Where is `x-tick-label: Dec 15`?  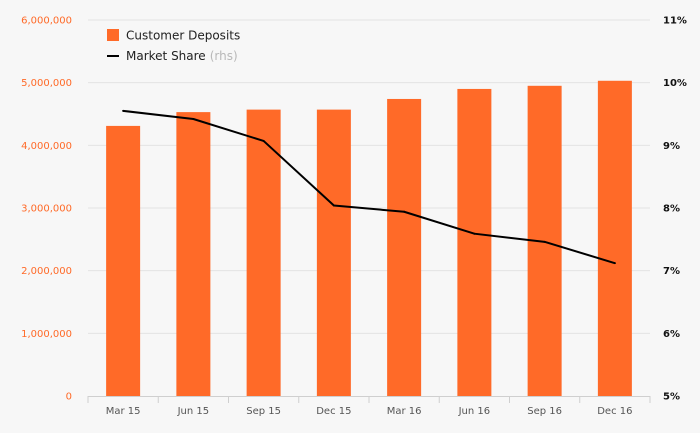 x-tick-label: Dec 15 is located at coordinates (333, 411).